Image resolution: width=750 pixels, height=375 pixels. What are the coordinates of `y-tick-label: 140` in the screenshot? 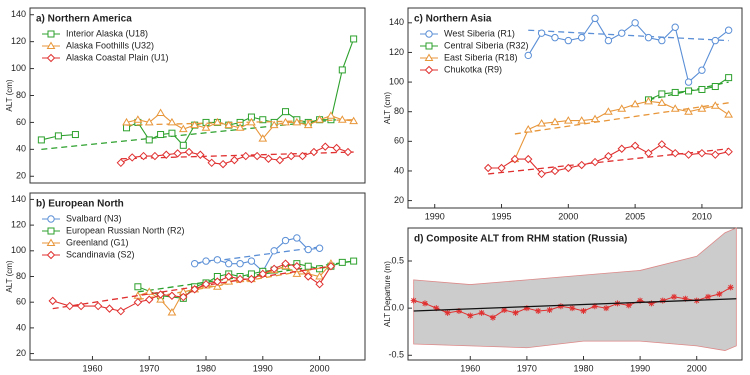 It's located at (18, 199).